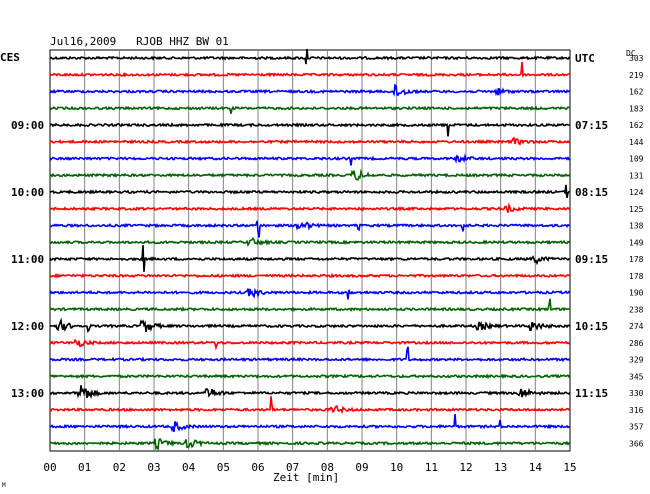  I want to click on dc-offset-value: 125, so click(636, 209).